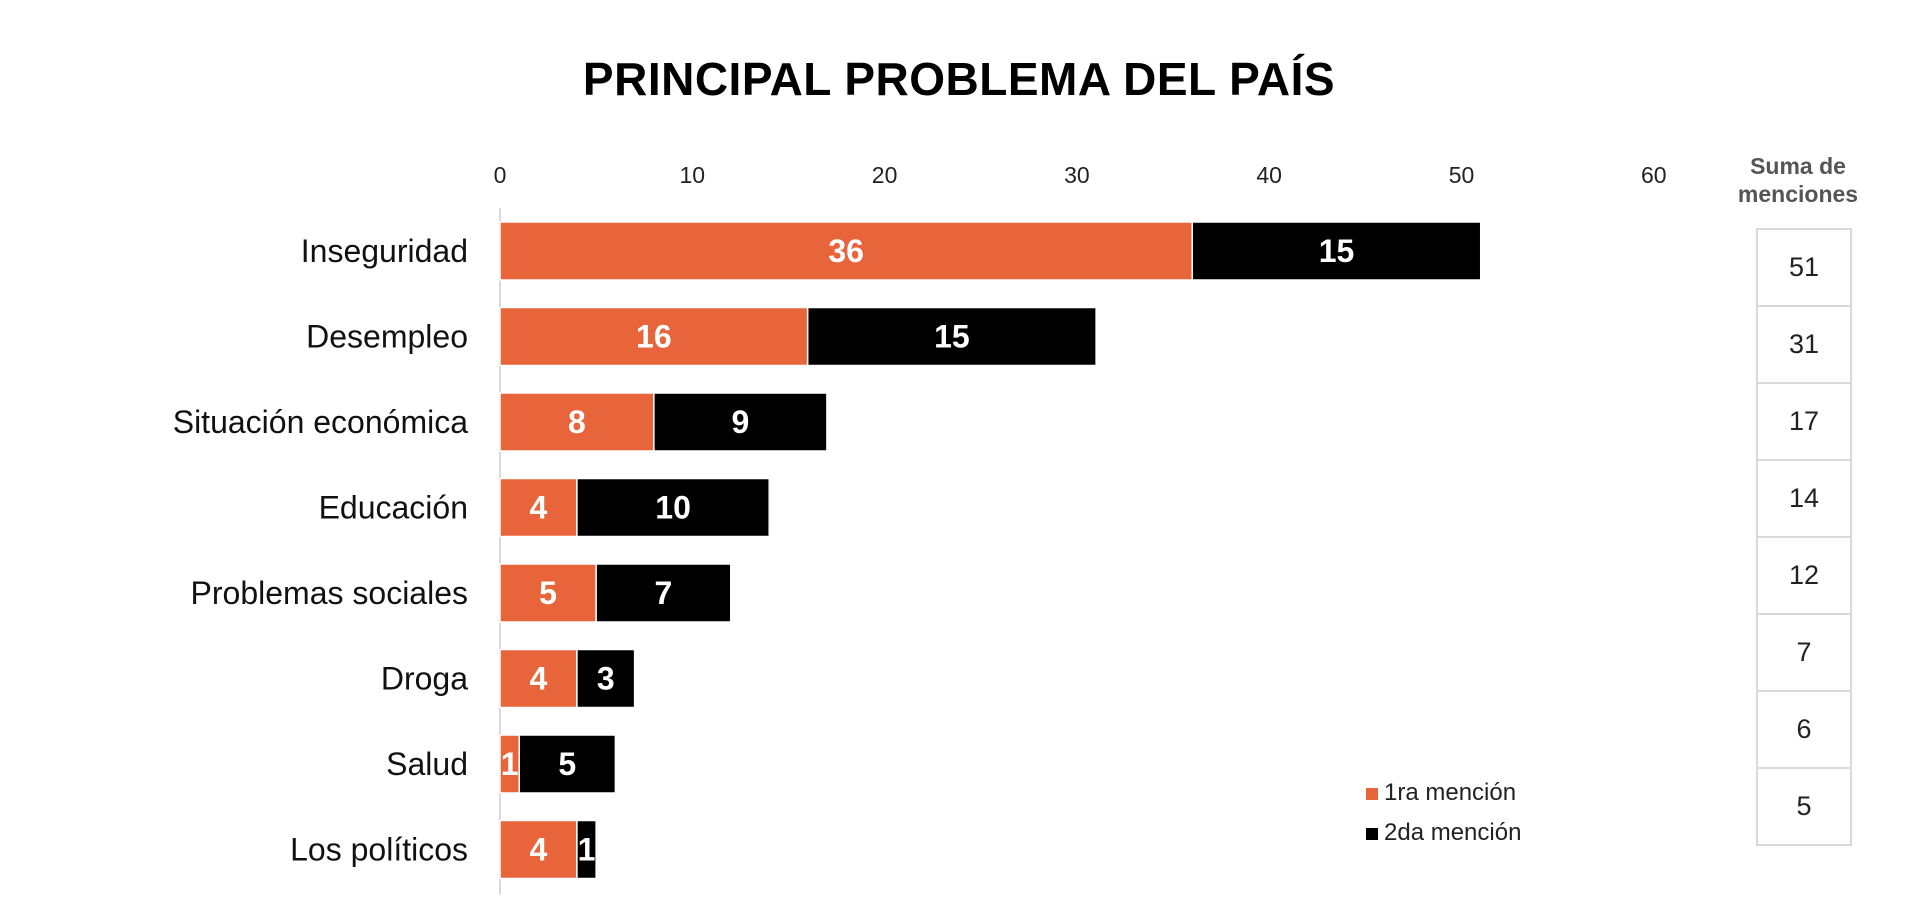  I want to click on x-tick-label: 10, so click(693, 175).